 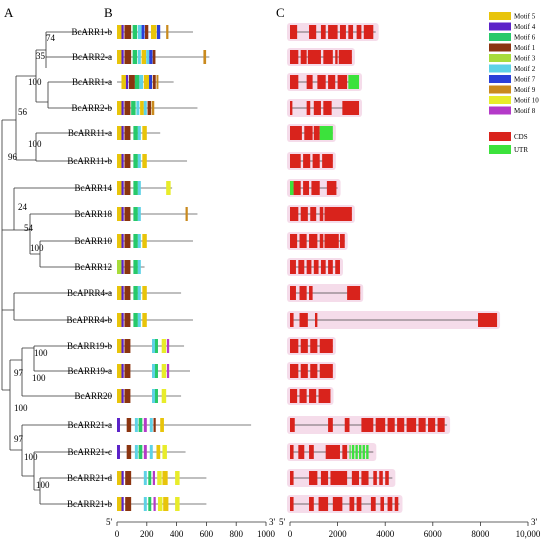 What do you see at coordinates (512, 26) in the screenshot?
I see `motif-legend-item: Motif 4` at bounding box center [512, 26].